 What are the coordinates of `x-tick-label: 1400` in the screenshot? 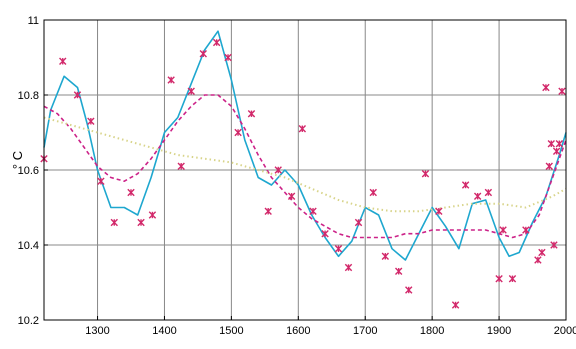 It's located at (164, 331).